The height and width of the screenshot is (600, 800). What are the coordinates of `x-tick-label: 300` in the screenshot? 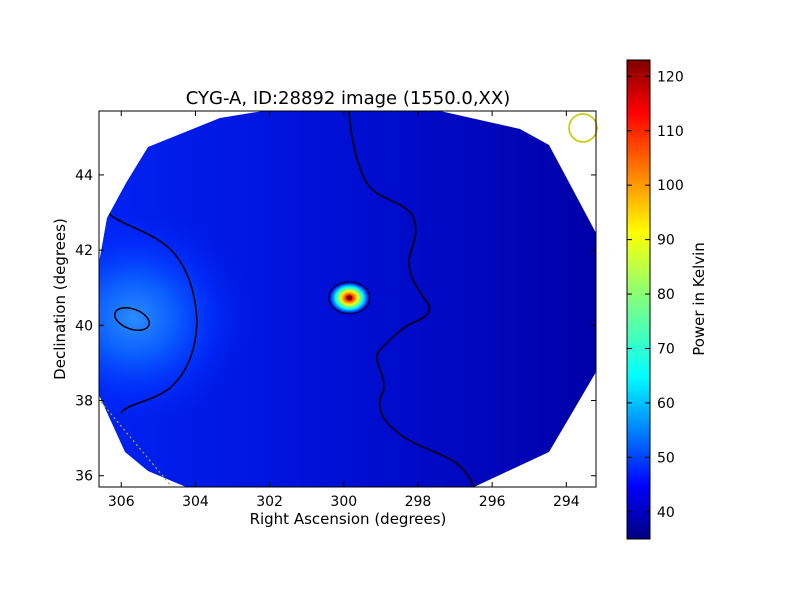 It's located at (343, 502).